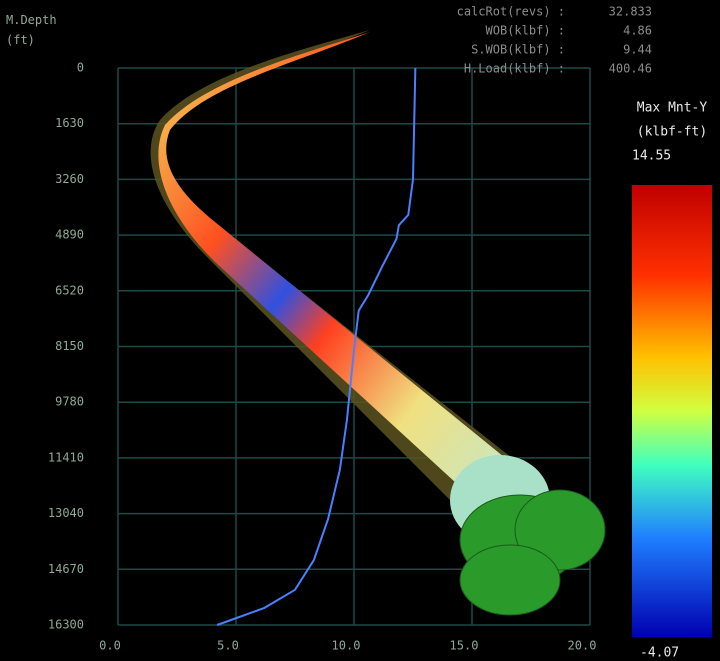 Image resolution: width=720 pixels, height=661 pixels. Describe the element at coordinates (69, 123) in the screenshot. I see `y-tick-label: 1630` at that location.